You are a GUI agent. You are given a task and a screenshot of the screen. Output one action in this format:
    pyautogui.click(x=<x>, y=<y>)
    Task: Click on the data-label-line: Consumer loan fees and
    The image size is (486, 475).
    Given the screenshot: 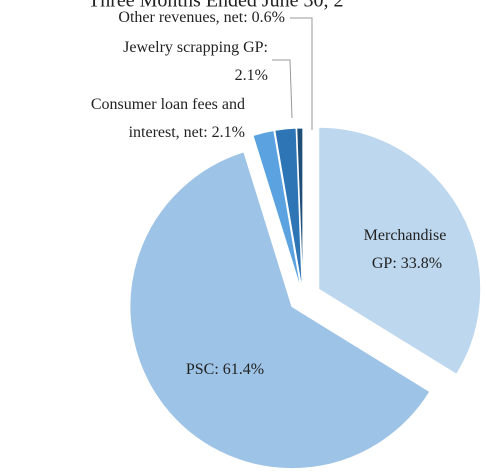 What is the action you would take?
    pyautogui.click(x=168, y=104)
    